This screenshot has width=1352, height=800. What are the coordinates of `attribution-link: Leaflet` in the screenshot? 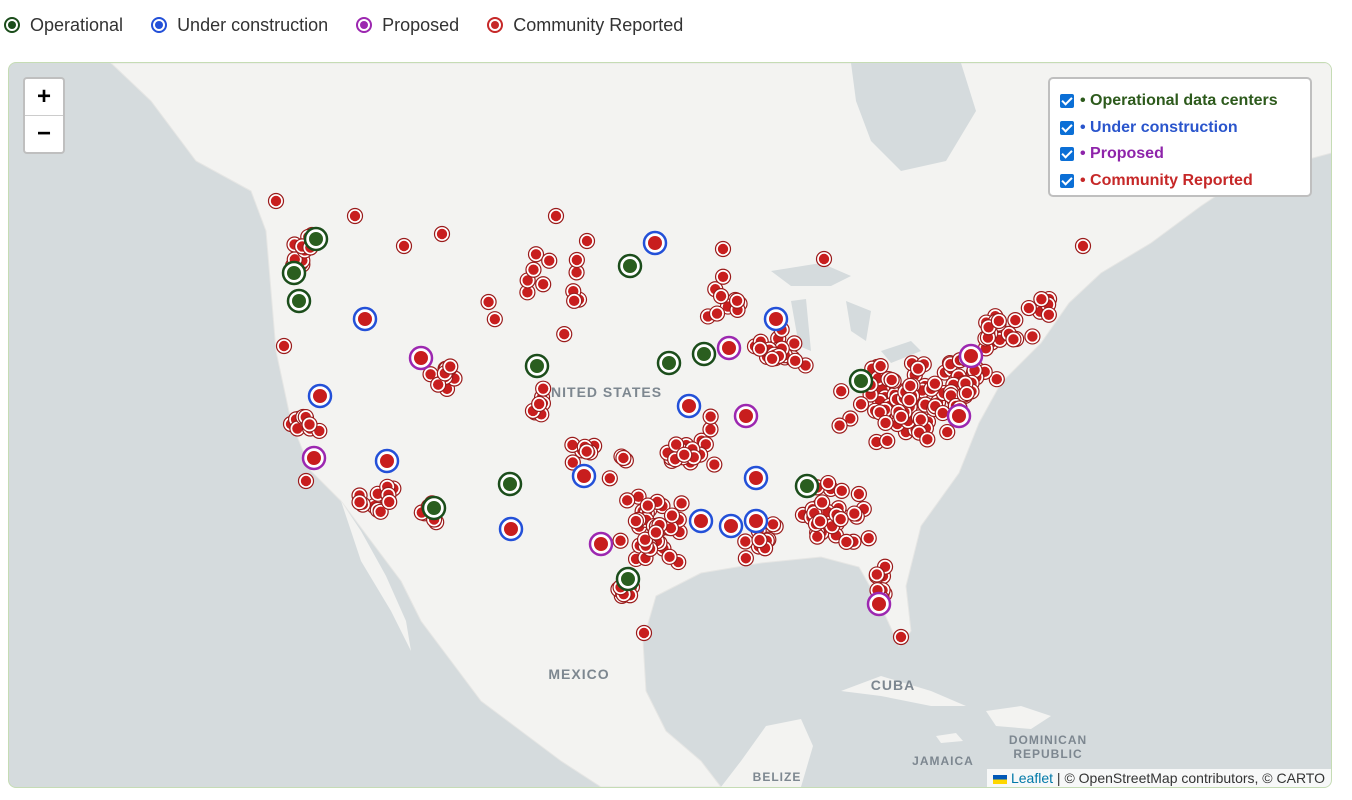 It's located at (1032, 778).